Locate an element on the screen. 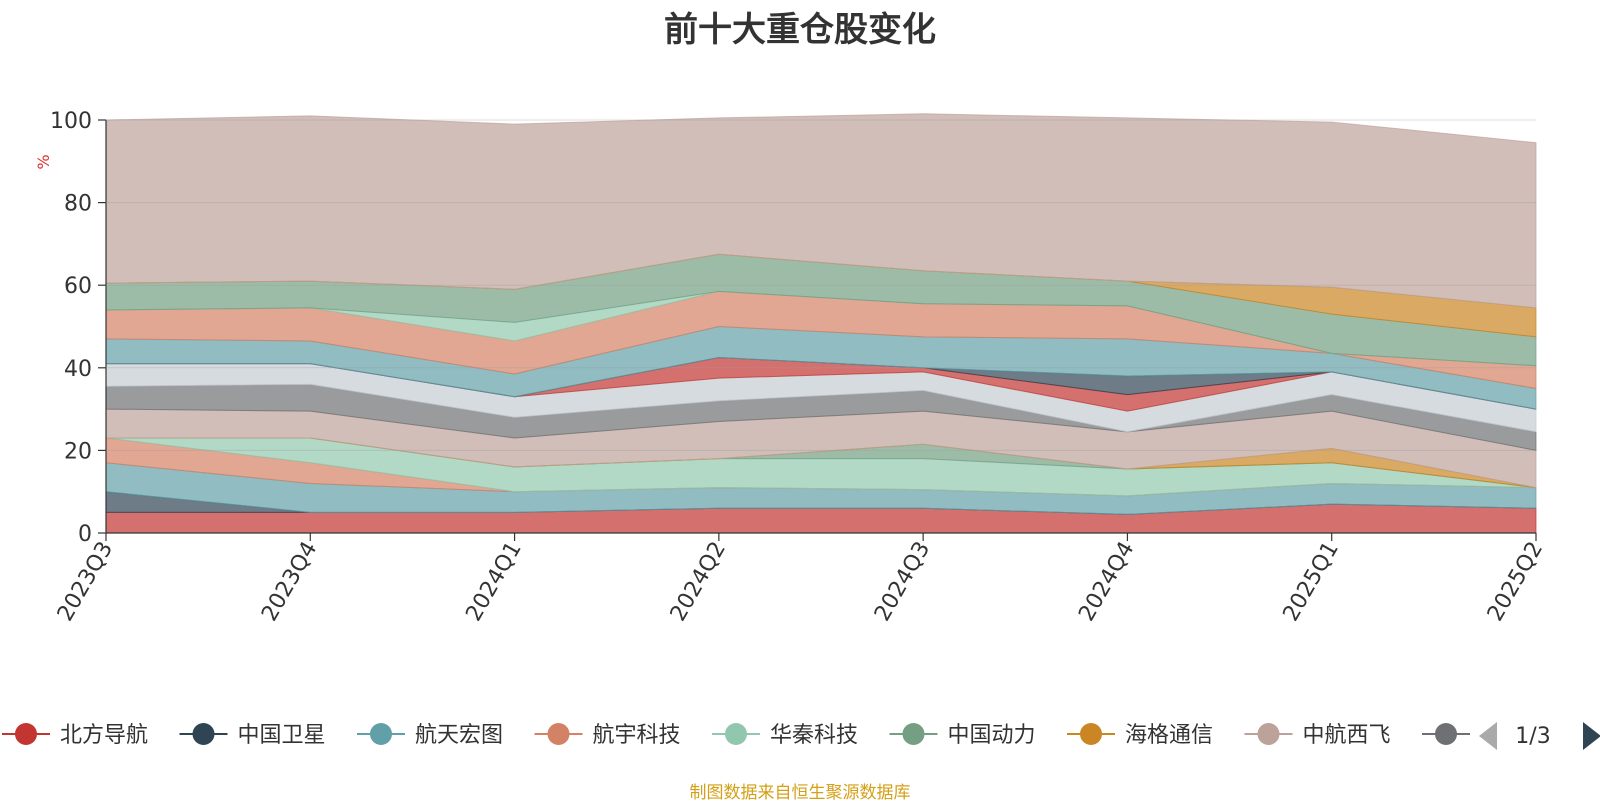 Image resolution: width=1600 pixels, height=803 pixels. legend-label: 海格通信 is located at coordinates (1169, 735).